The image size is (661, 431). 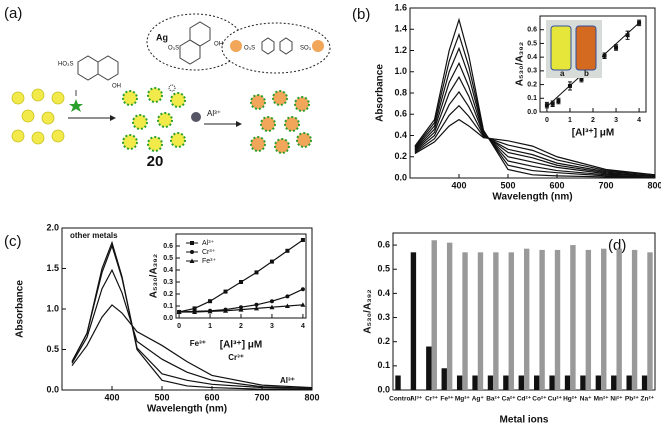 I want to click on y-tick-label: 0.6, so click(x=532, y=30).